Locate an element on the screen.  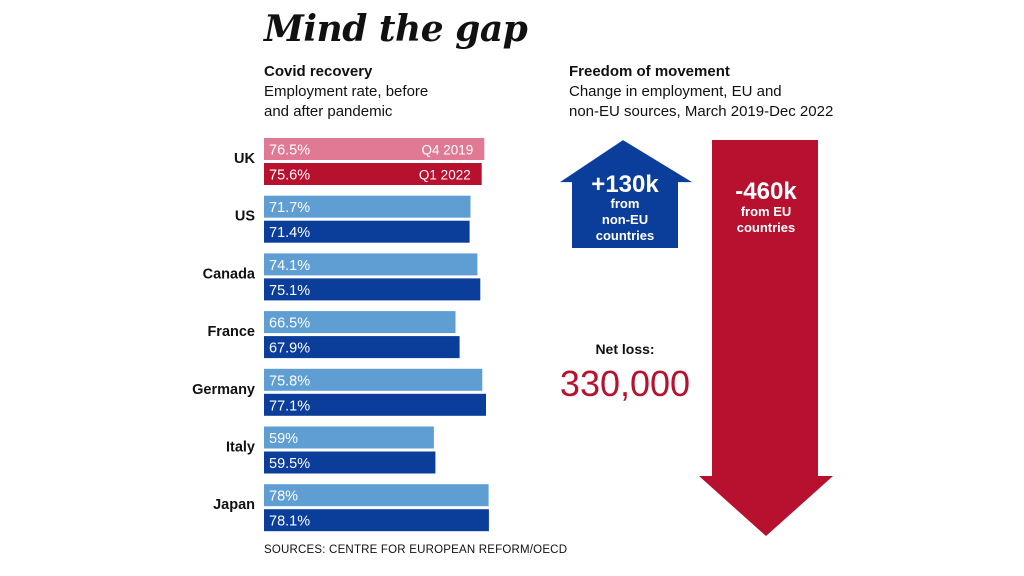
right-panel-heading: Freedom of movement is located at coordinates (649, 71).